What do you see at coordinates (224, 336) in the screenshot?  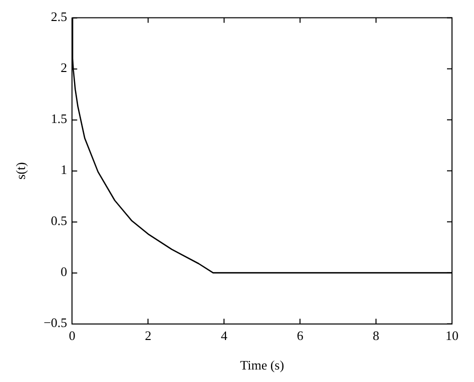 I see `x-tick-label: 4` at bounding box center [224, 336].